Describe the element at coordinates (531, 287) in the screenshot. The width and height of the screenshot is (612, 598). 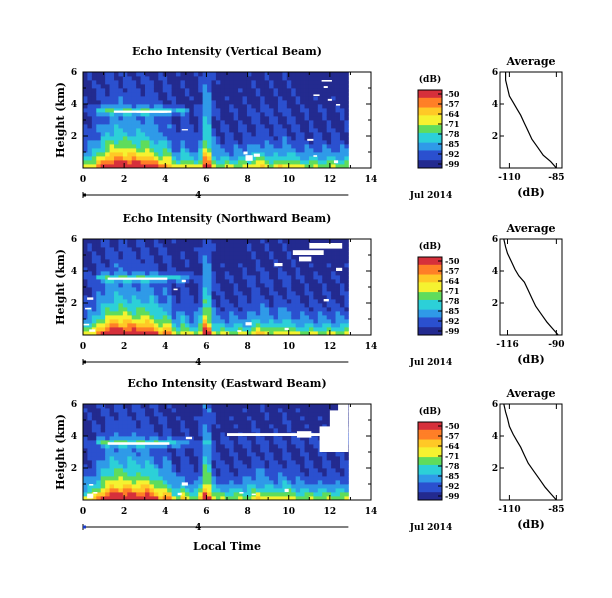
I see `average-profile-line` at that location.